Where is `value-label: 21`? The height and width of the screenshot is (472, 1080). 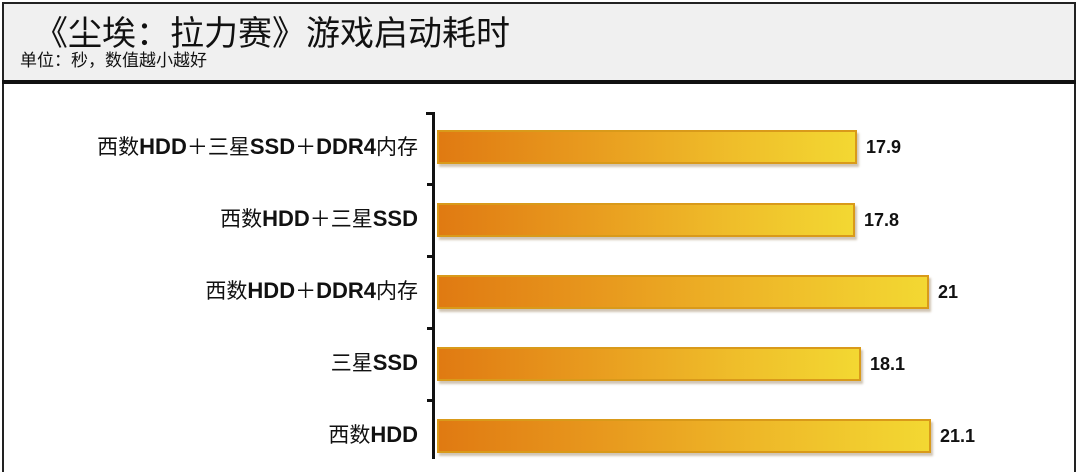
value-label: 21 is located at coordinates (948, 292).